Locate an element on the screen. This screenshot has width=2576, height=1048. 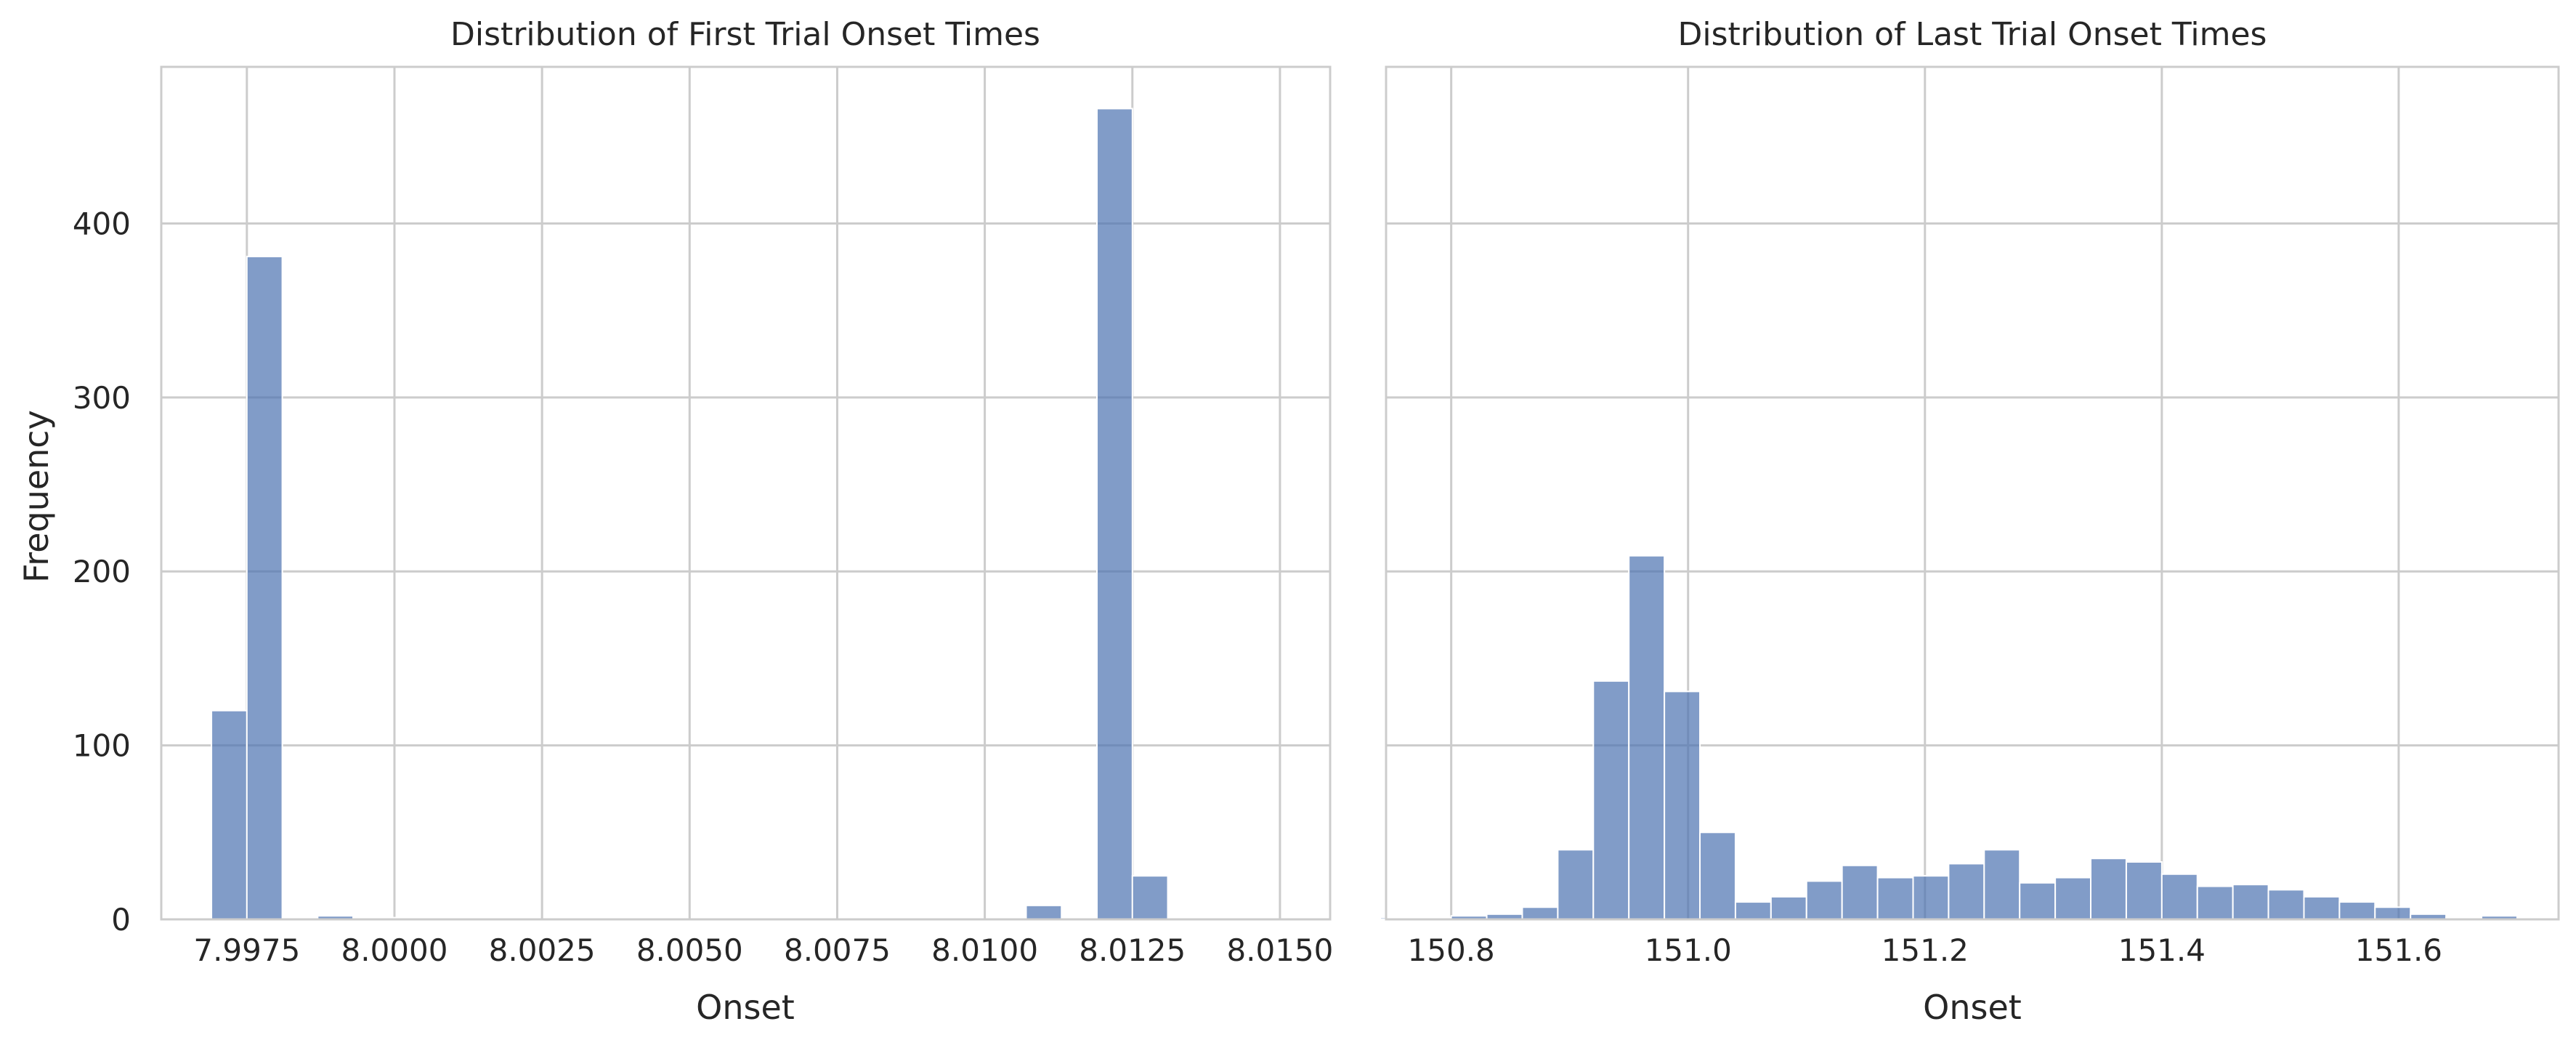
x-tick-label: 150.8 is located at coordinates (1451, 950).